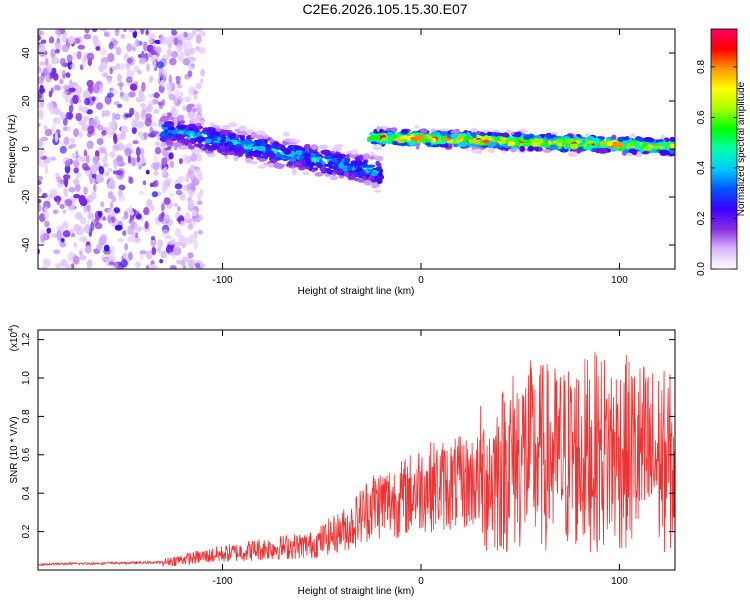  What do you see at coordinates (26, 149) in the screenshot?
I see `spectrogram-y-tick-label: 0` at bounding box center [26, 149].